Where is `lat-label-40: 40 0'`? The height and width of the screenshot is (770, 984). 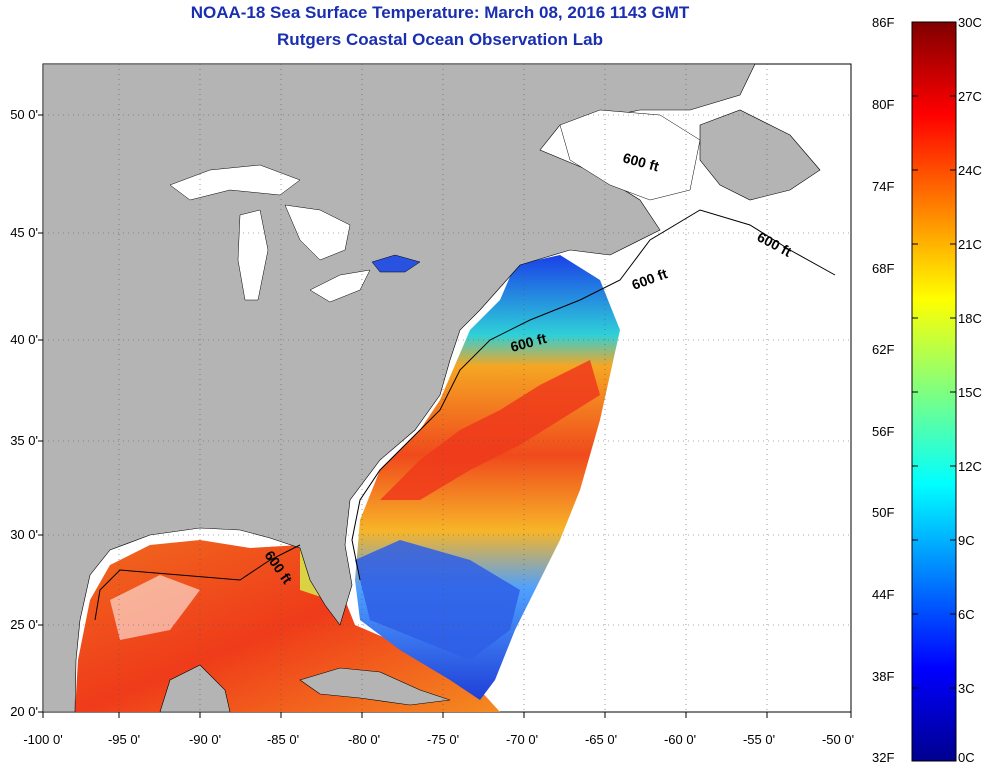
lat-label-40: 40 0' is located at coordinates (24, 339).